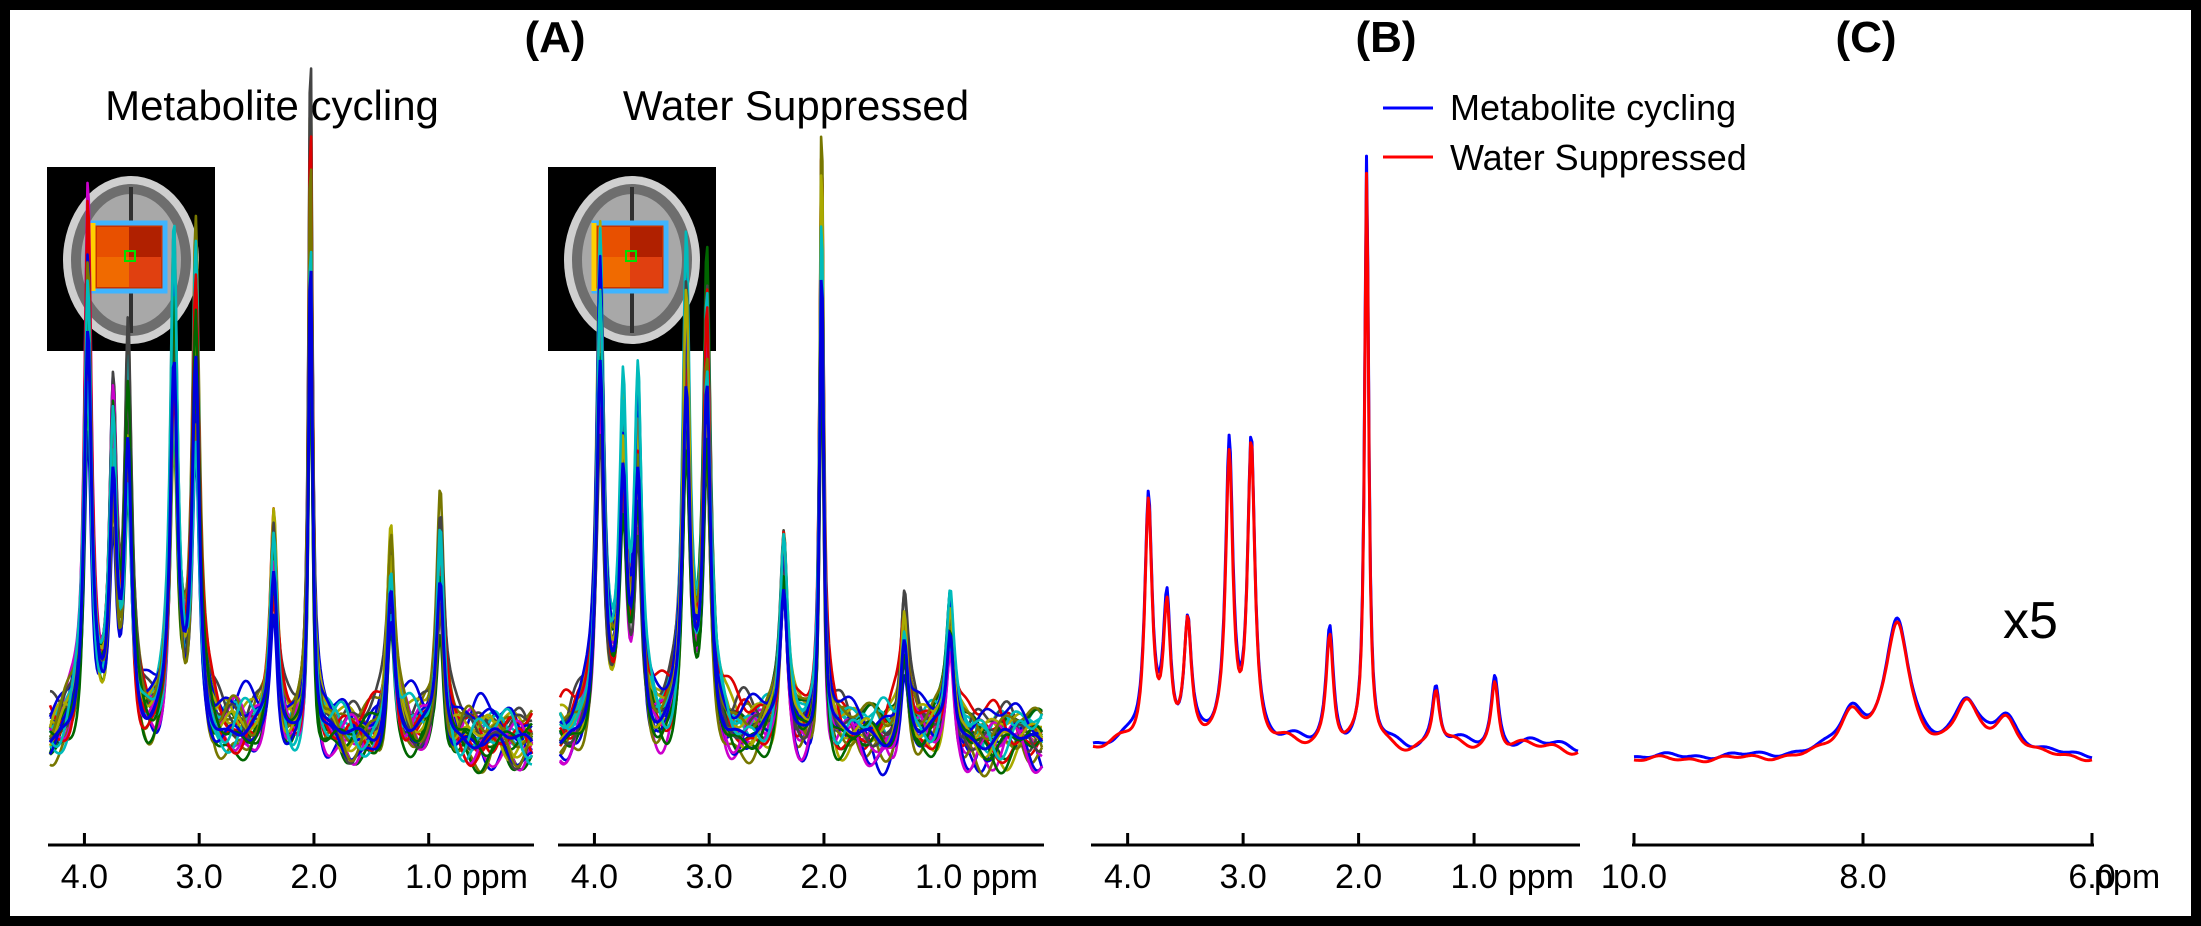 This screenshot has width=2201, height=926. I want to click on title-water-suppressed: Water Suppressed, so click(796, 105).